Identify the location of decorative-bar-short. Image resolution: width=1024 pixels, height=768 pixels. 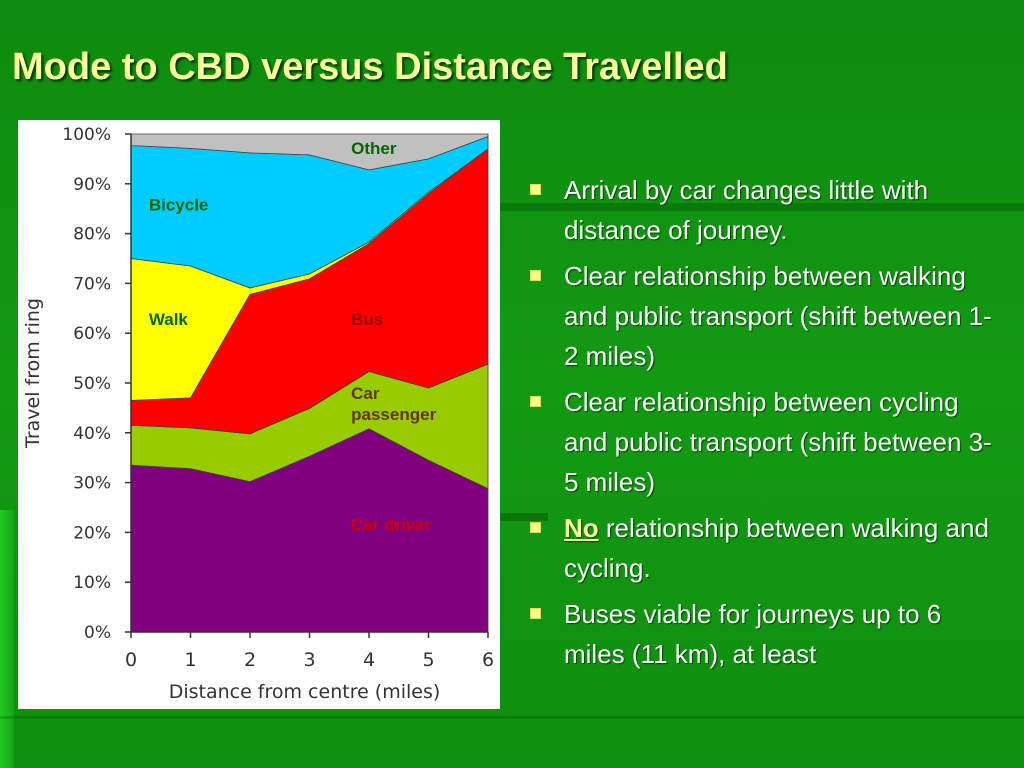
(524, 517).